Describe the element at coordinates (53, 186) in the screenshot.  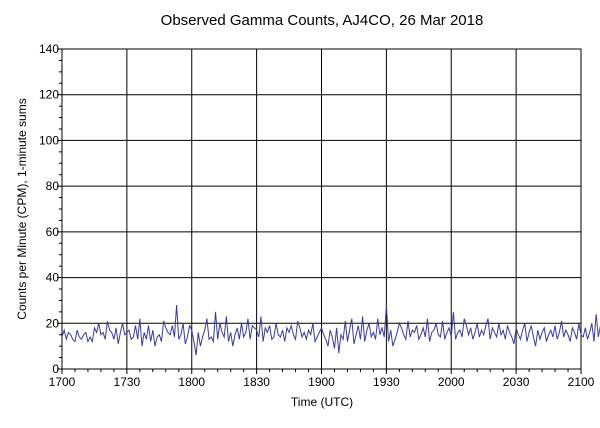
I see `y-tick-label: 80` at that location.